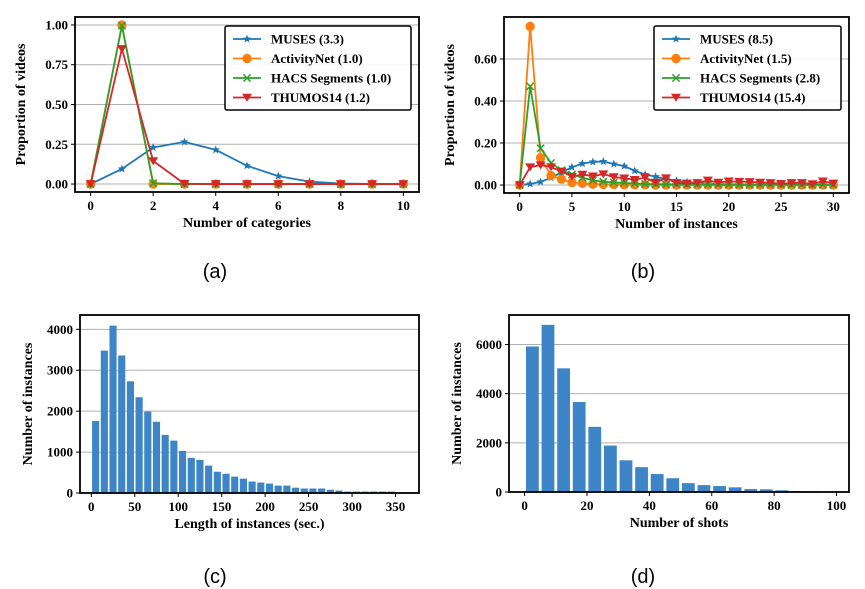 This screenshot has width=865, height=589. I want to click on legend-label: THUMOS14 (1.2), so click(320, 97).